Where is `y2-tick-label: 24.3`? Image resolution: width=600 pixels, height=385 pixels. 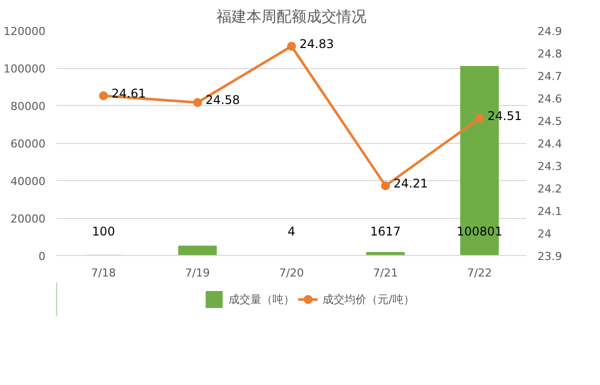 y2-tick-label: 24.3 is located at coordinates (550, 166).